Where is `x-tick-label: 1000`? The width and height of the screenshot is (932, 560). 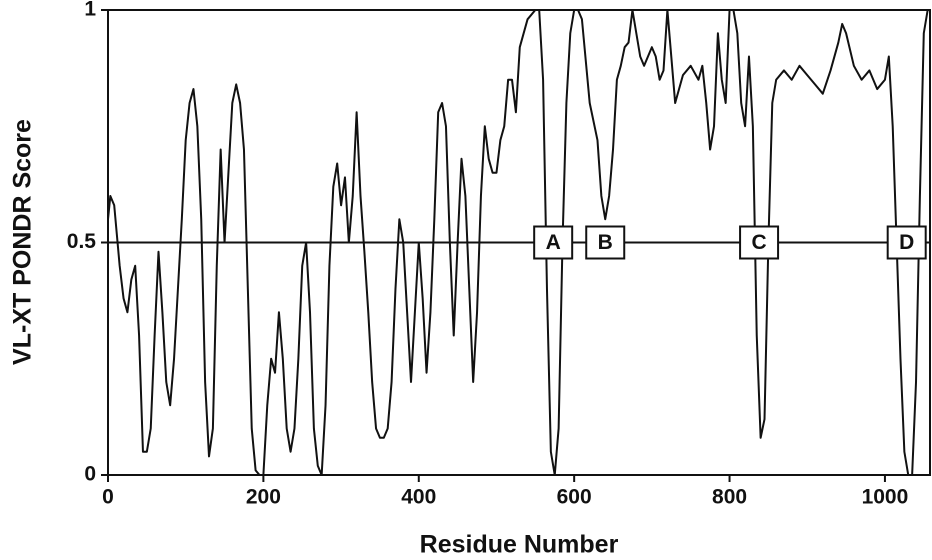
x-tick-label: 1000 is located at coordinates (885, 497).